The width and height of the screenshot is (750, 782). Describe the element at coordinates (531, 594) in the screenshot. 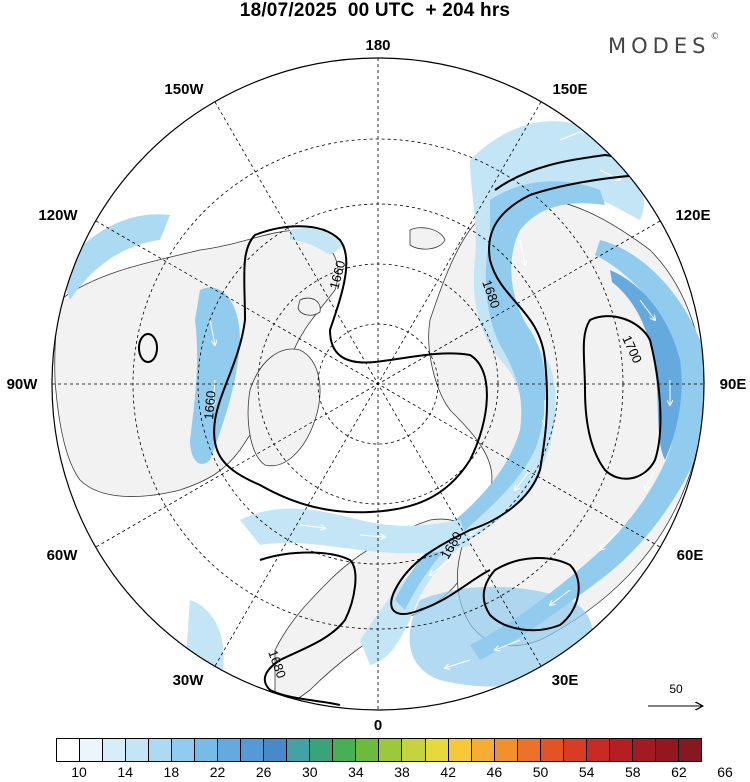

I see `contour-1680-europe` at that location.